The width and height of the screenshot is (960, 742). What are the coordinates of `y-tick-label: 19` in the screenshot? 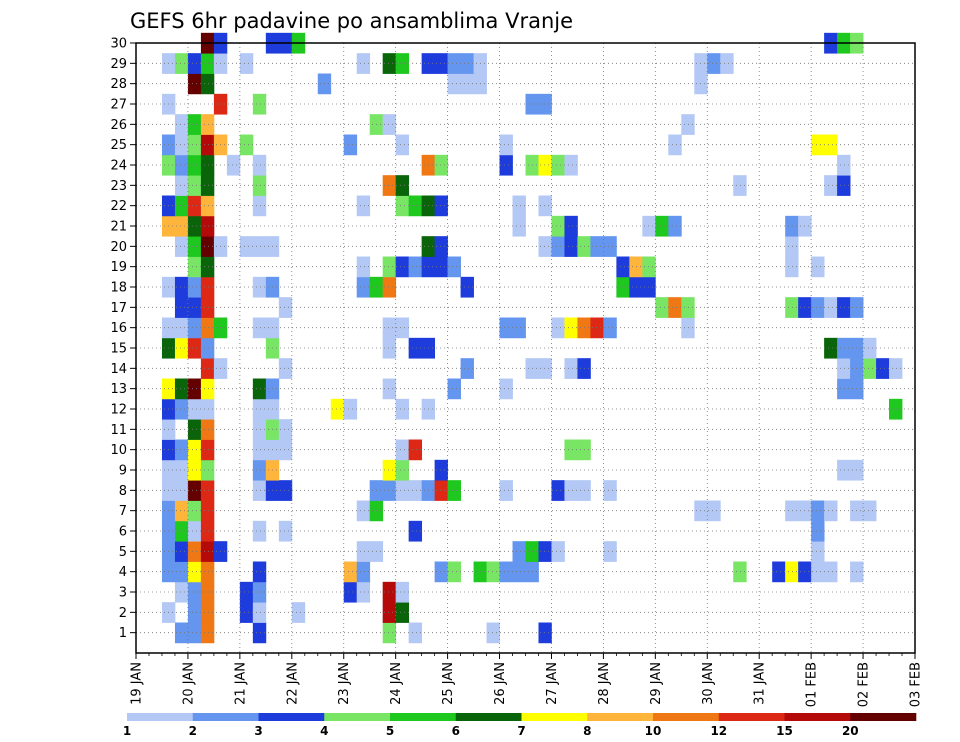 It's located at (118, 267).